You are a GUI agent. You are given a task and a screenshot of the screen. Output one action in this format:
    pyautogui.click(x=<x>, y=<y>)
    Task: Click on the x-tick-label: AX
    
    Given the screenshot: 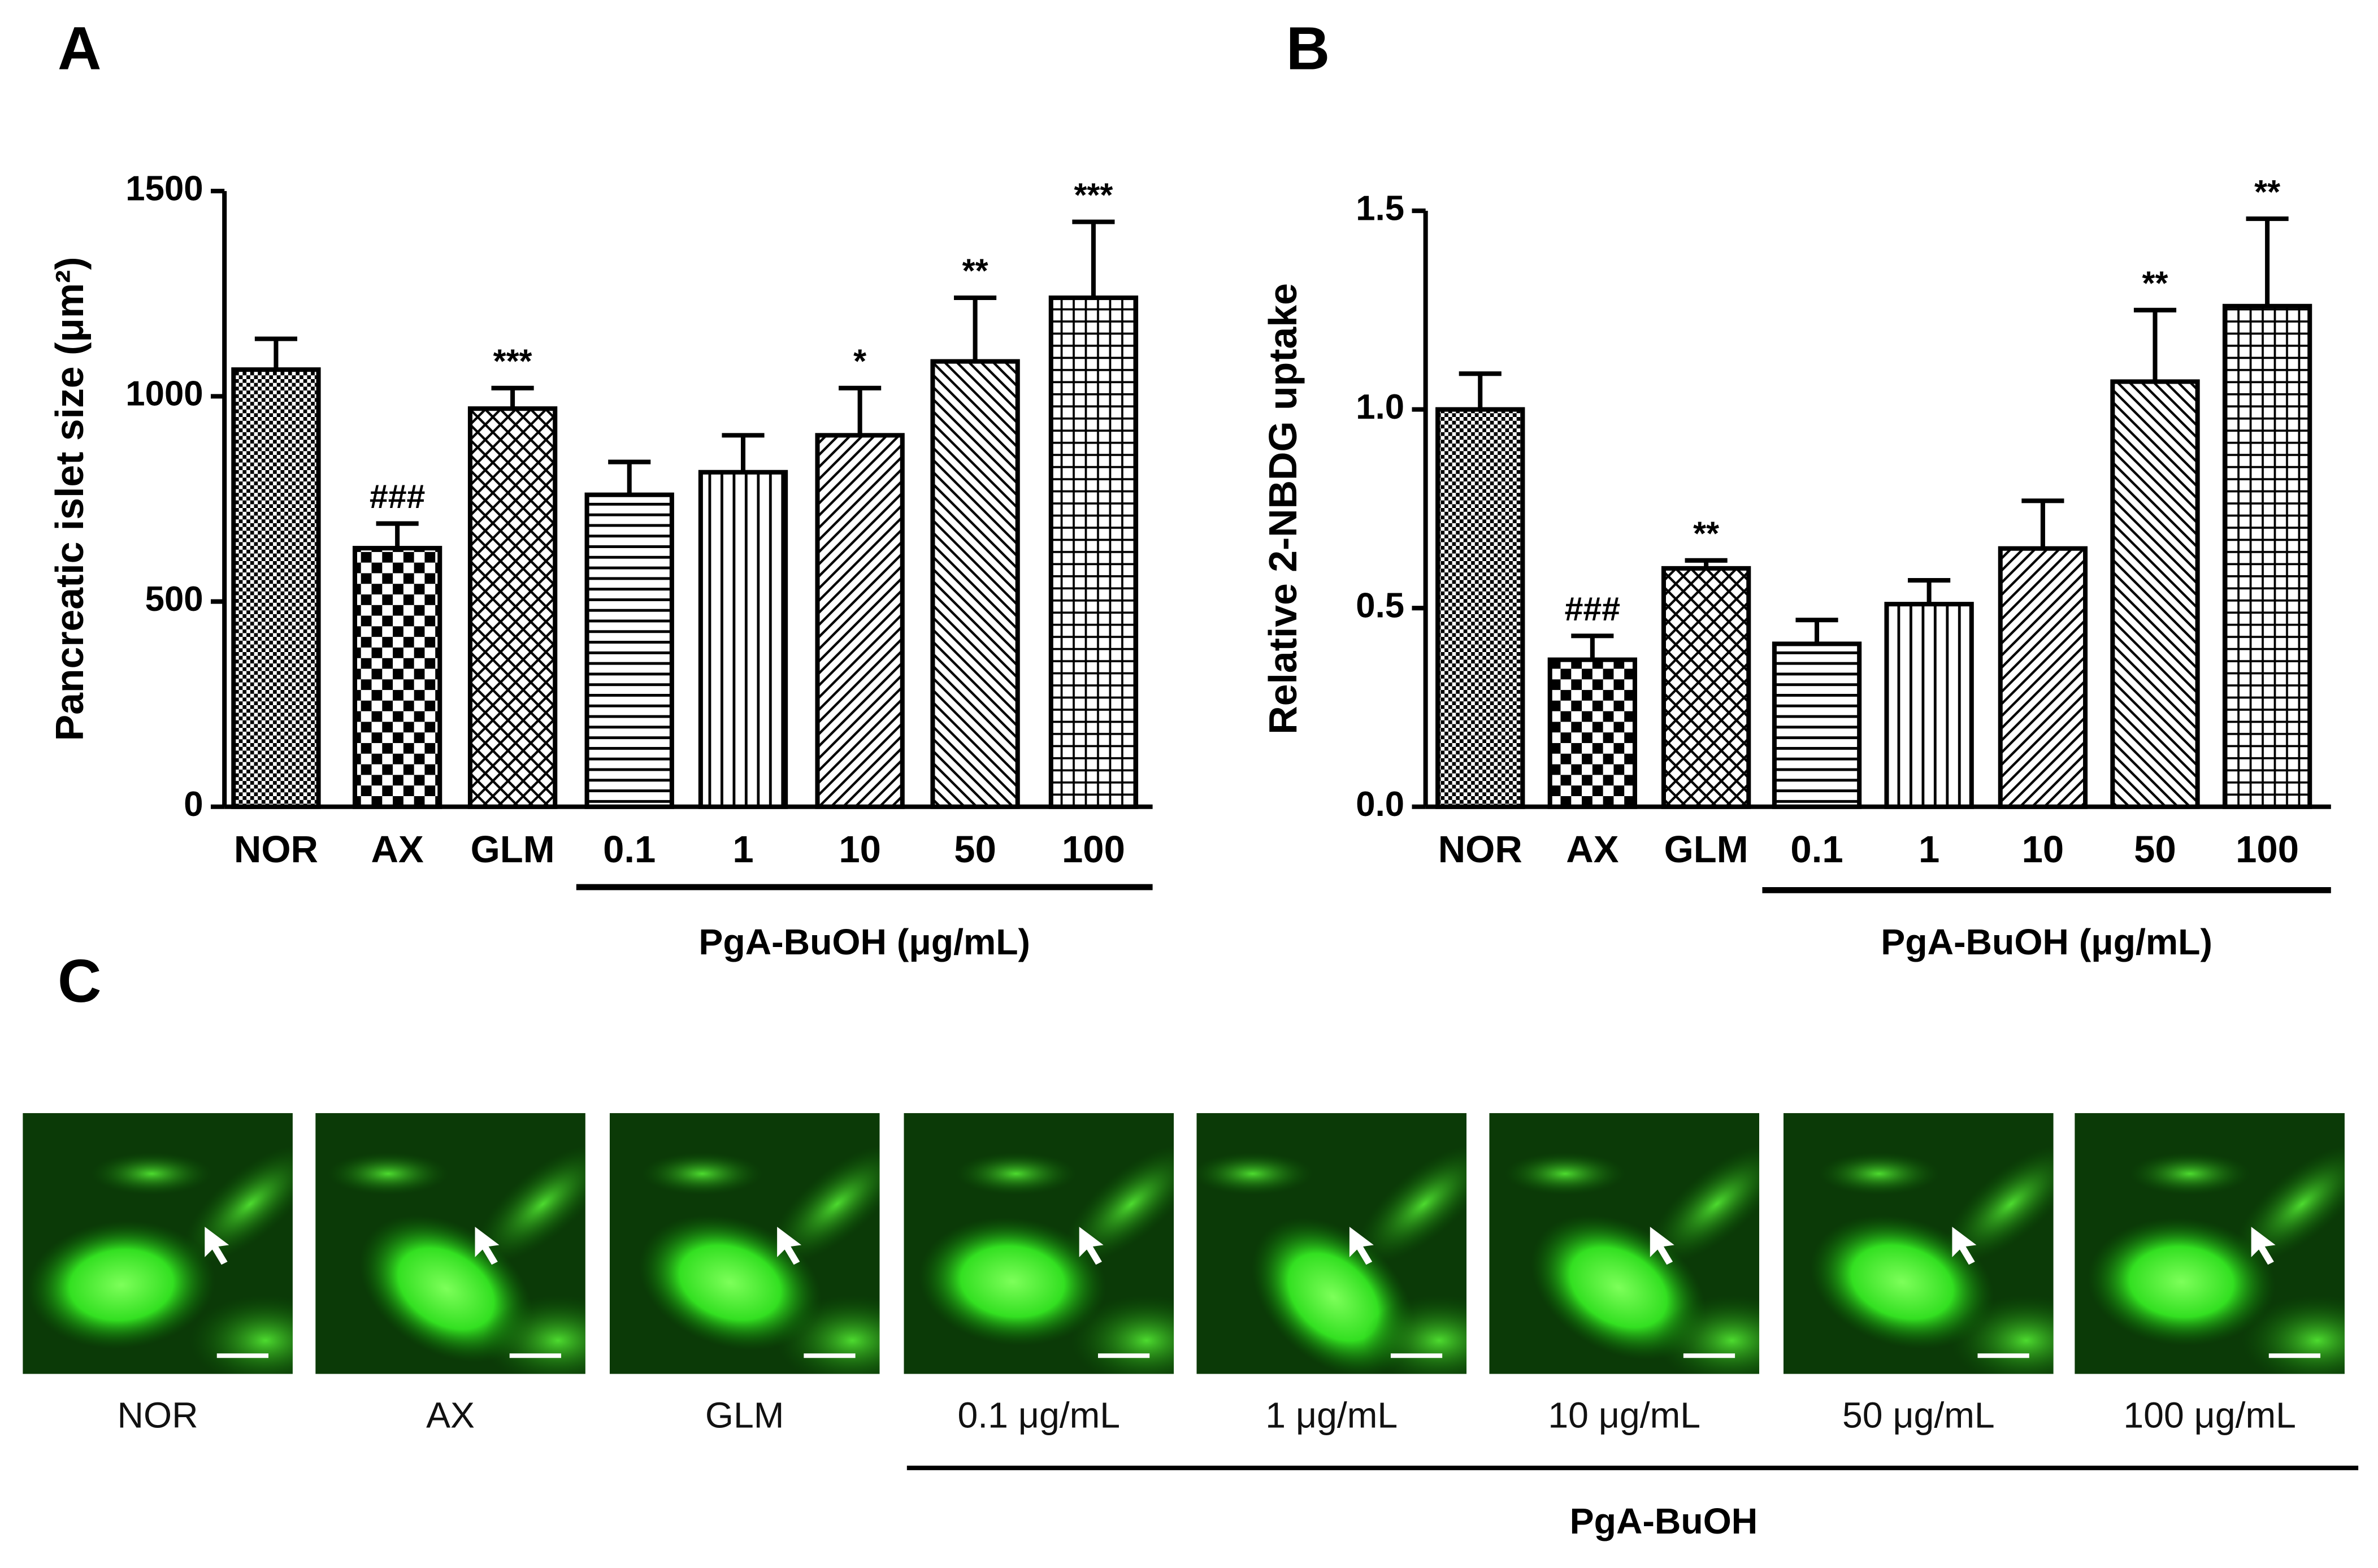 What is the action you would take?
    pyautogui.click(x=397, y=849)
    